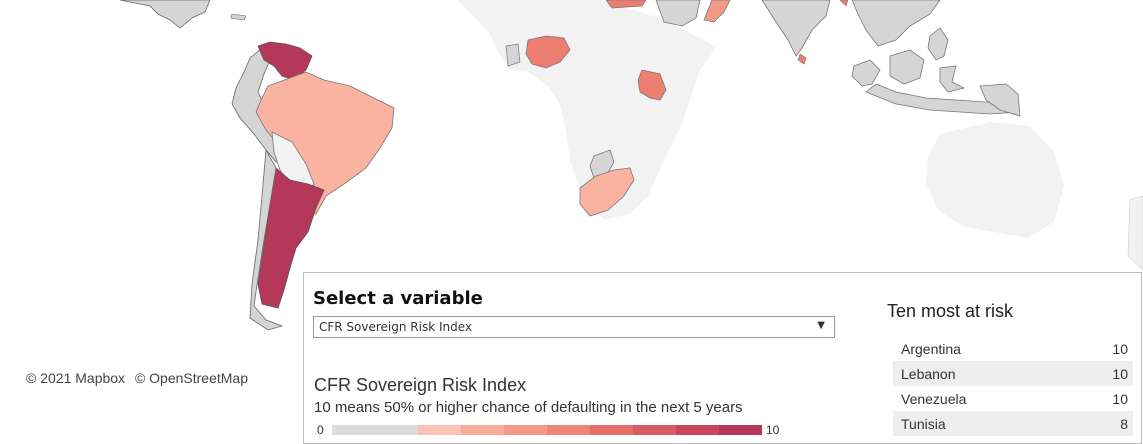 This screenshot has width=1143, height=444. I want to click on land-india, so click(796, 28).